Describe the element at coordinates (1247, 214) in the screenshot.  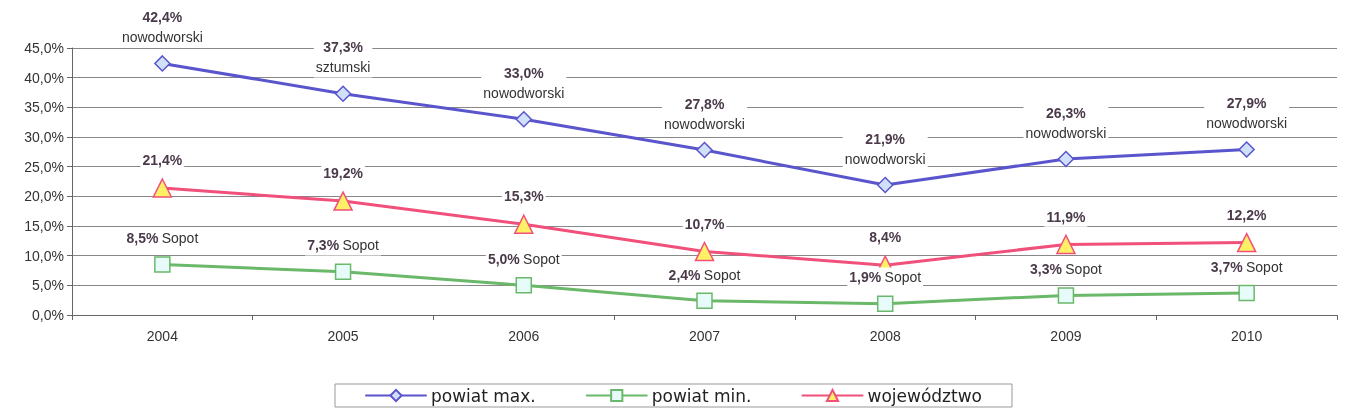
I see `data-label: 12,2%` at that location.